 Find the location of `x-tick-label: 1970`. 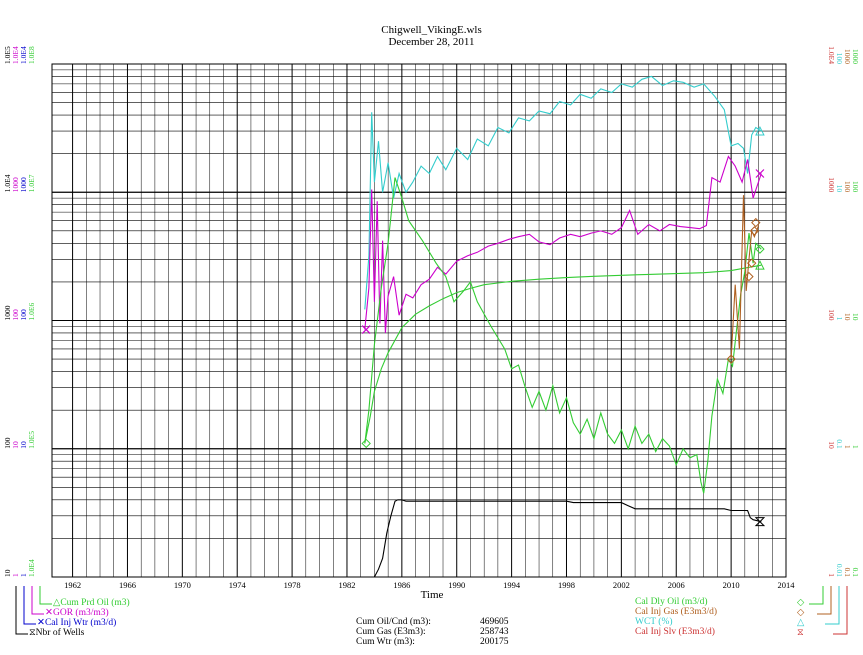

x-tick-label: 1970 is located at coordinates (182, 585).